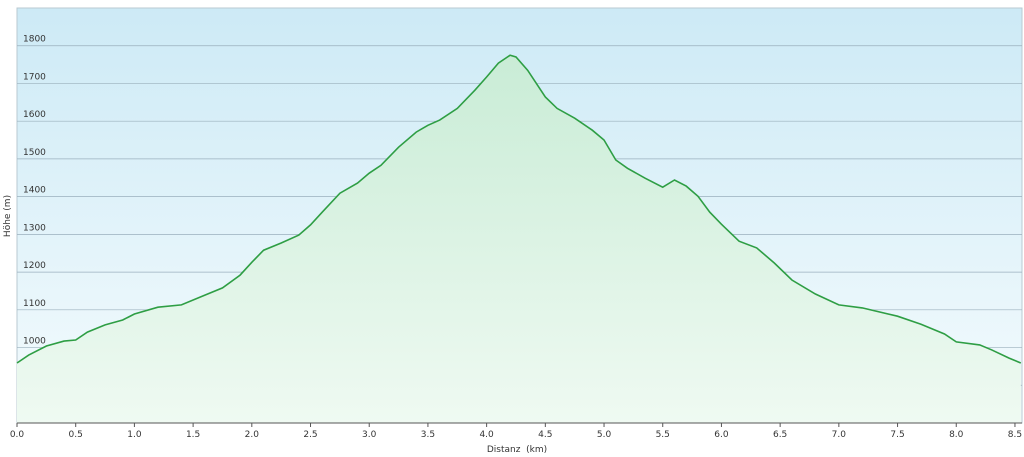 This screenshot has width=1024, height=457. I want to click on y-tick-label: 1200, so click(34, 266).